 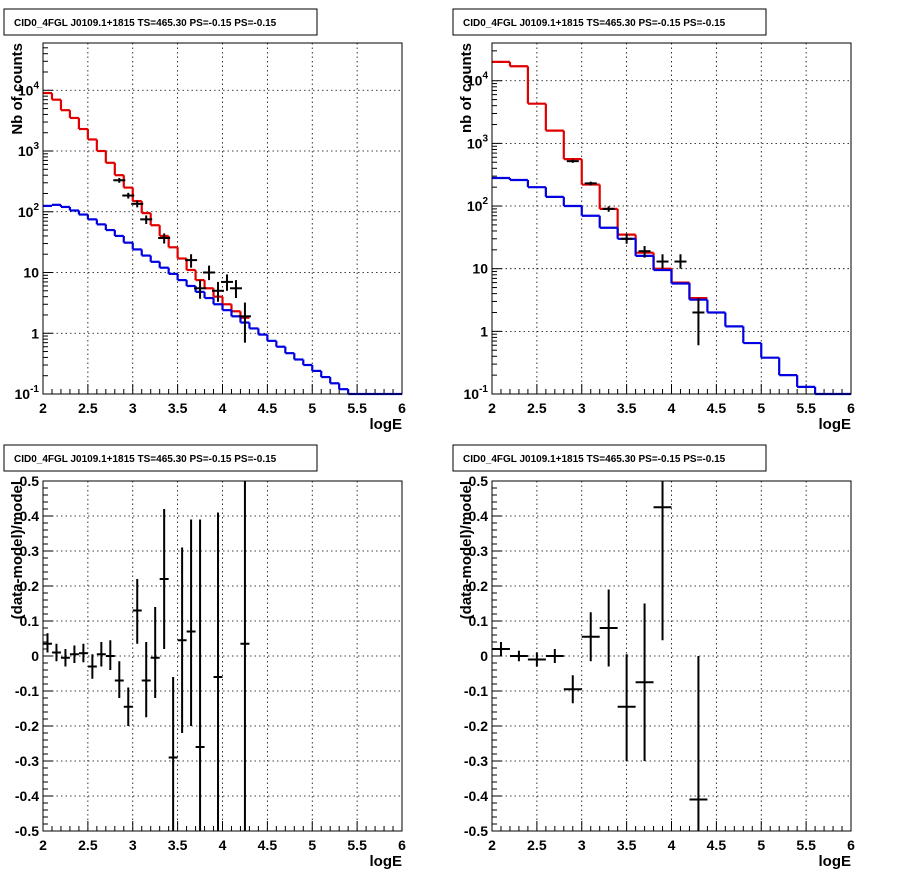 What do you see at coordinates (485, 76) in the screenshot?
I see `y-tick-exponent: 4` at bounding box center [485, 76].